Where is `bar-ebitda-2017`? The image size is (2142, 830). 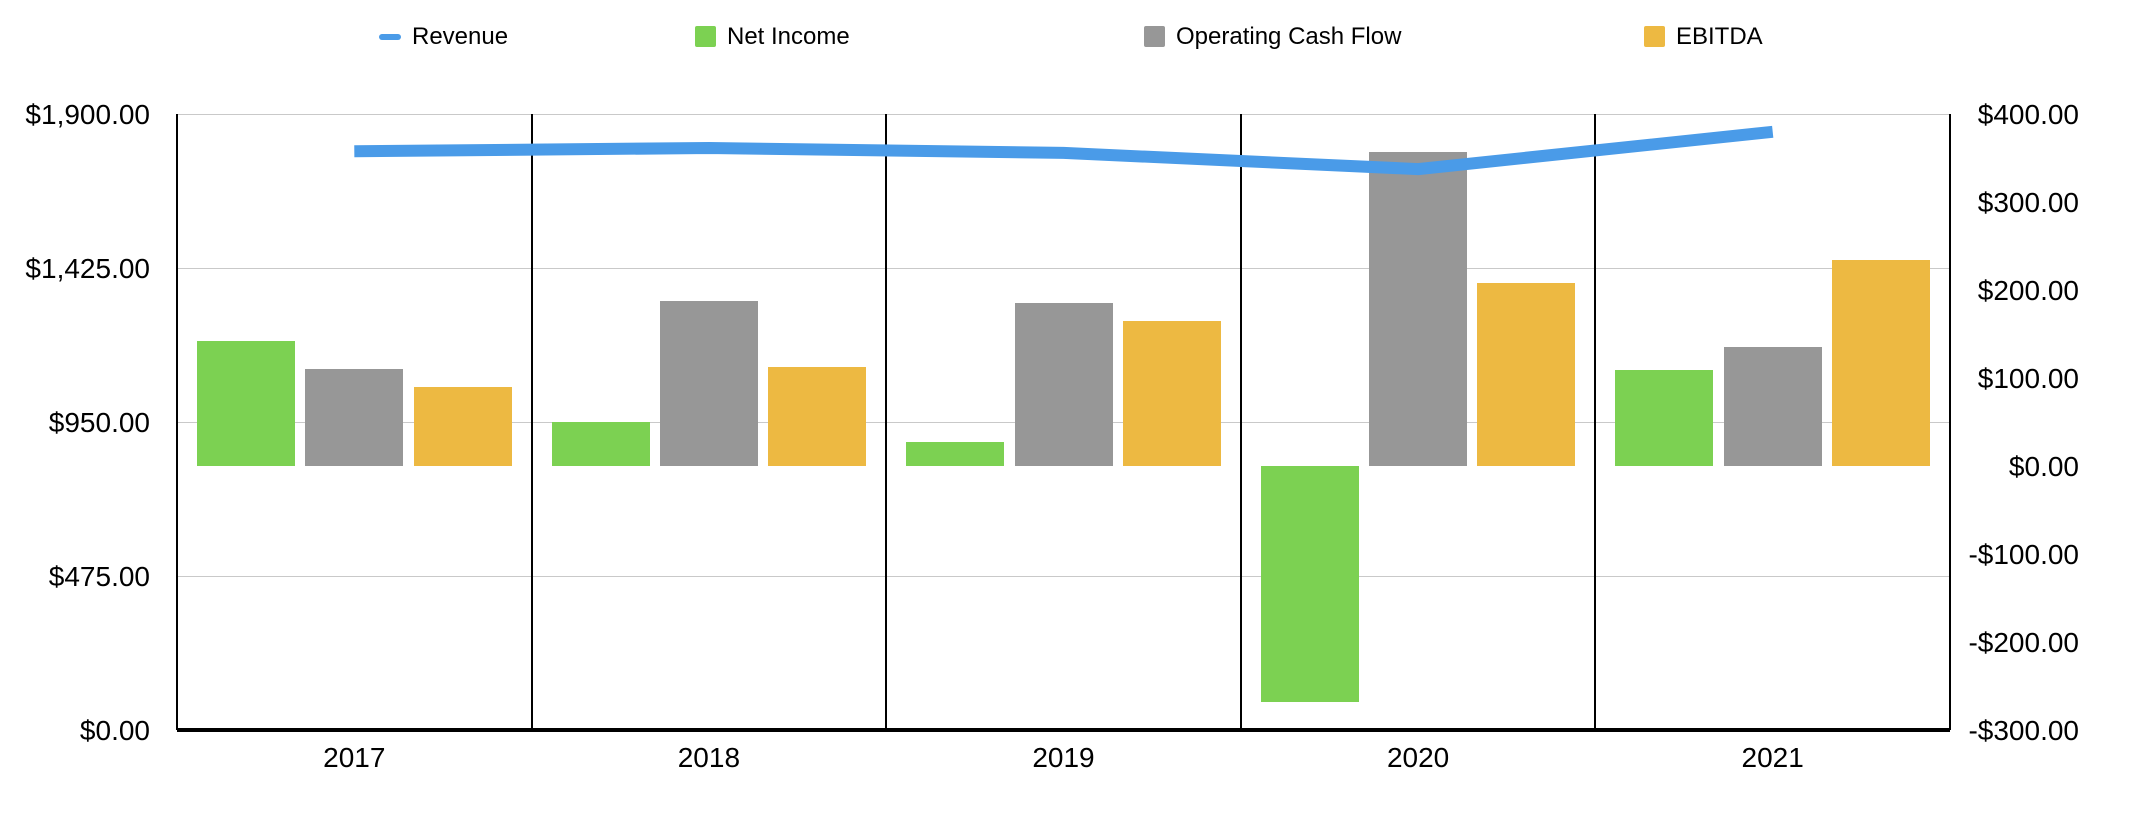 bar-ebitda-2017 is located at coordinates (462, 426).